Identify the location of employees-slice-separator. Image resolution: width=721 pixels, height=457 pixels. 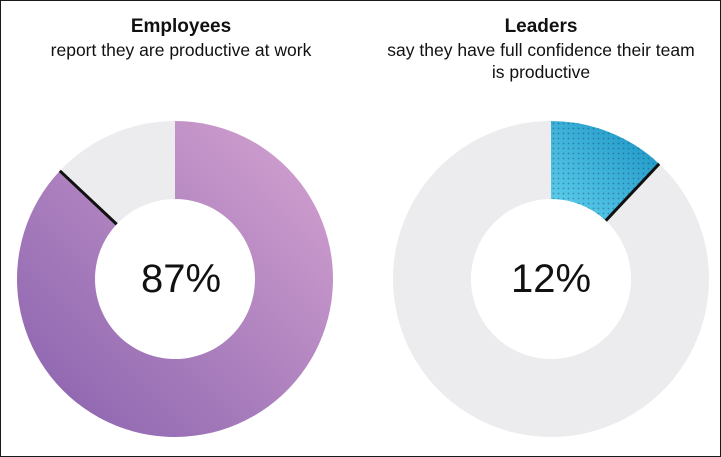
(88, 197).